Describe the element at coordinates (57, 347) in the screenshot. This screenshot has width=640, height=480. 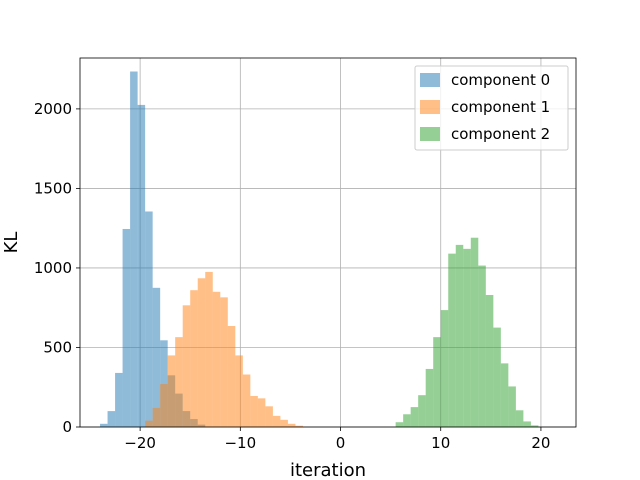
I see `y-tick-label: 500` at that location.